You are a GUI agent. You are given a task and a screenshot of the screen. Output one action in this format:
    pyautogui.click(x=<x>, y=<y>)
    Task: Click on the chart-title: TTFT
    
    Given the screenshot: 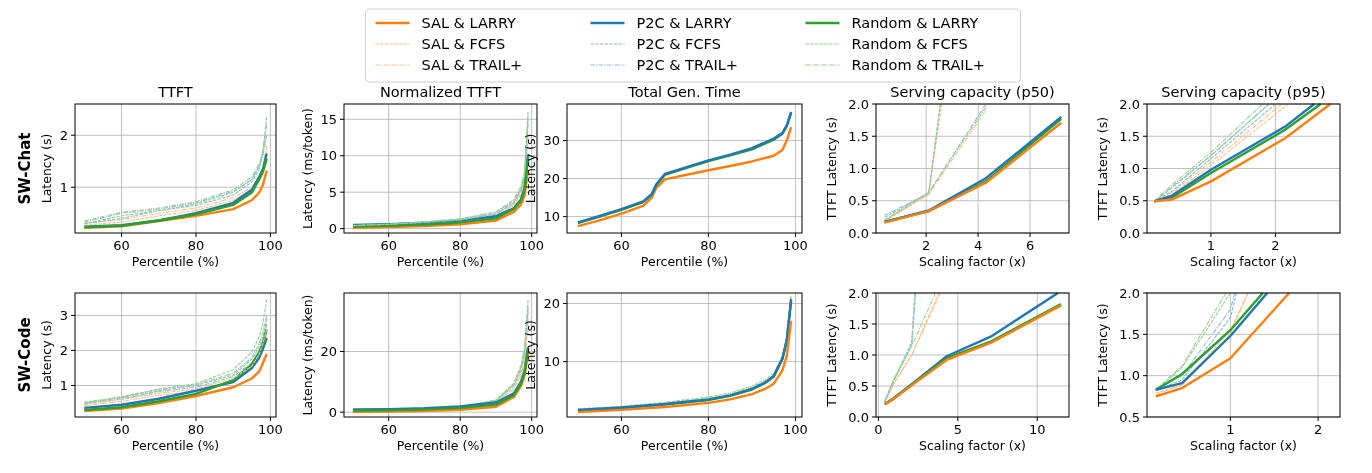 What is the action you would take?
    pyautogui.click(x=175, y=92)
    